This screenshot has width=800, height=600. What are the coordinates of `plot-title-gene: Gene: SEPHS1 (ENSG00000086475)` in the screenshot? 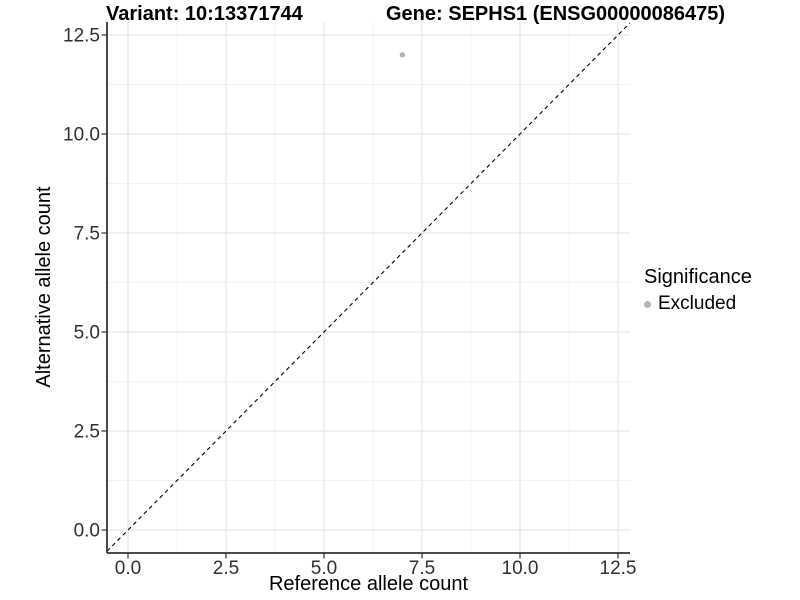 It's located at (556, 14).